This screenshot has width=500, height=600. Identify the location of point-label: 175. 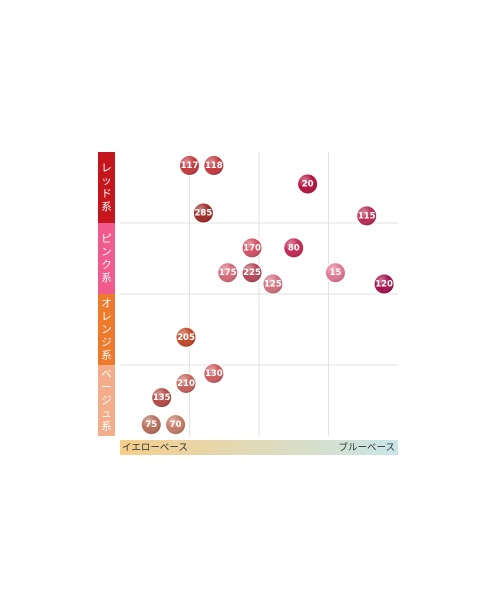
(228, 273).